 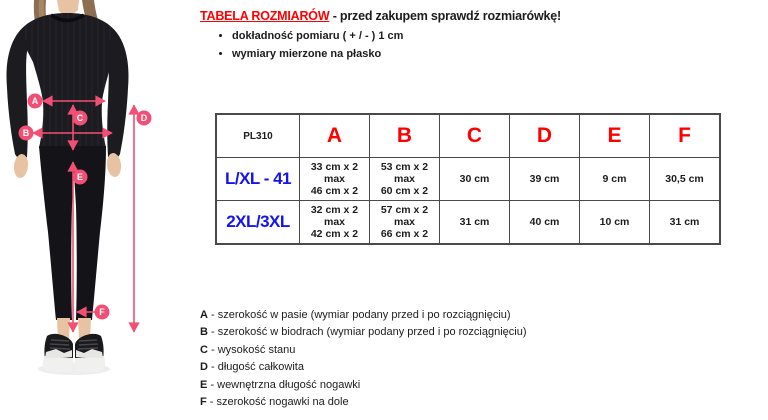 I want to click on marker-f-badge, so click(x=102, y=312).